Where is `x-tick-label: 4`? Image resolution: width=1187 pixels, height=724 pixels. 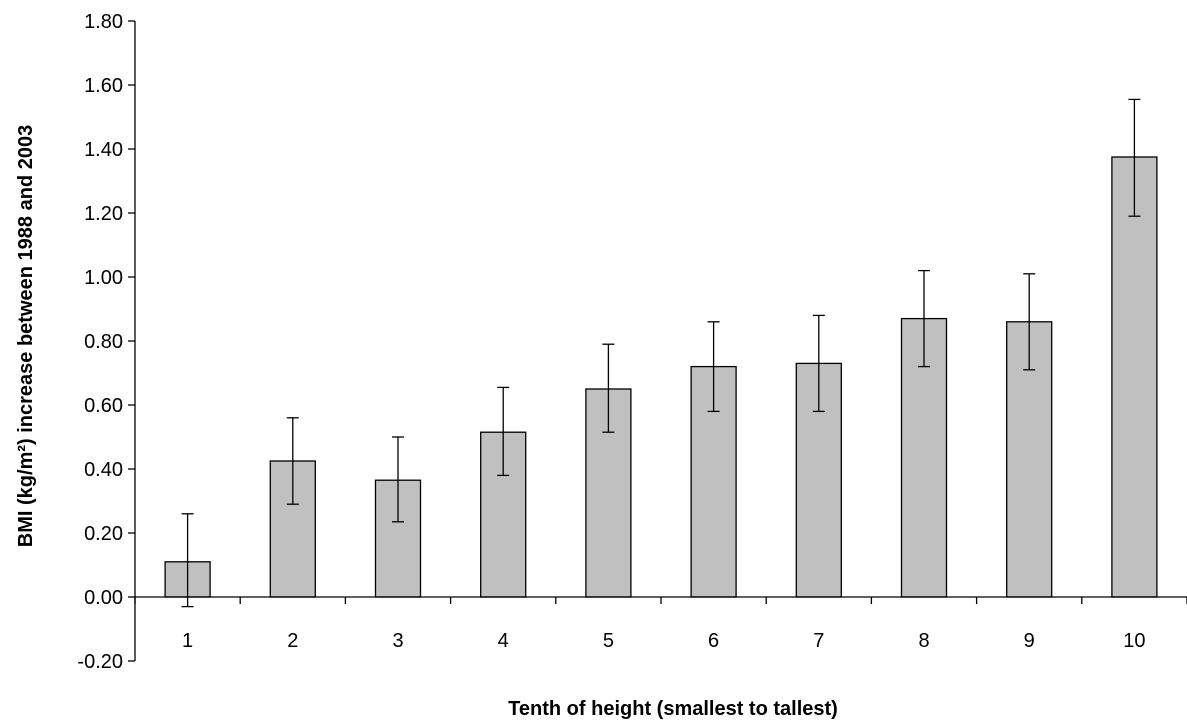
x-tick-label: 4 is located at coordinates (503, 641).